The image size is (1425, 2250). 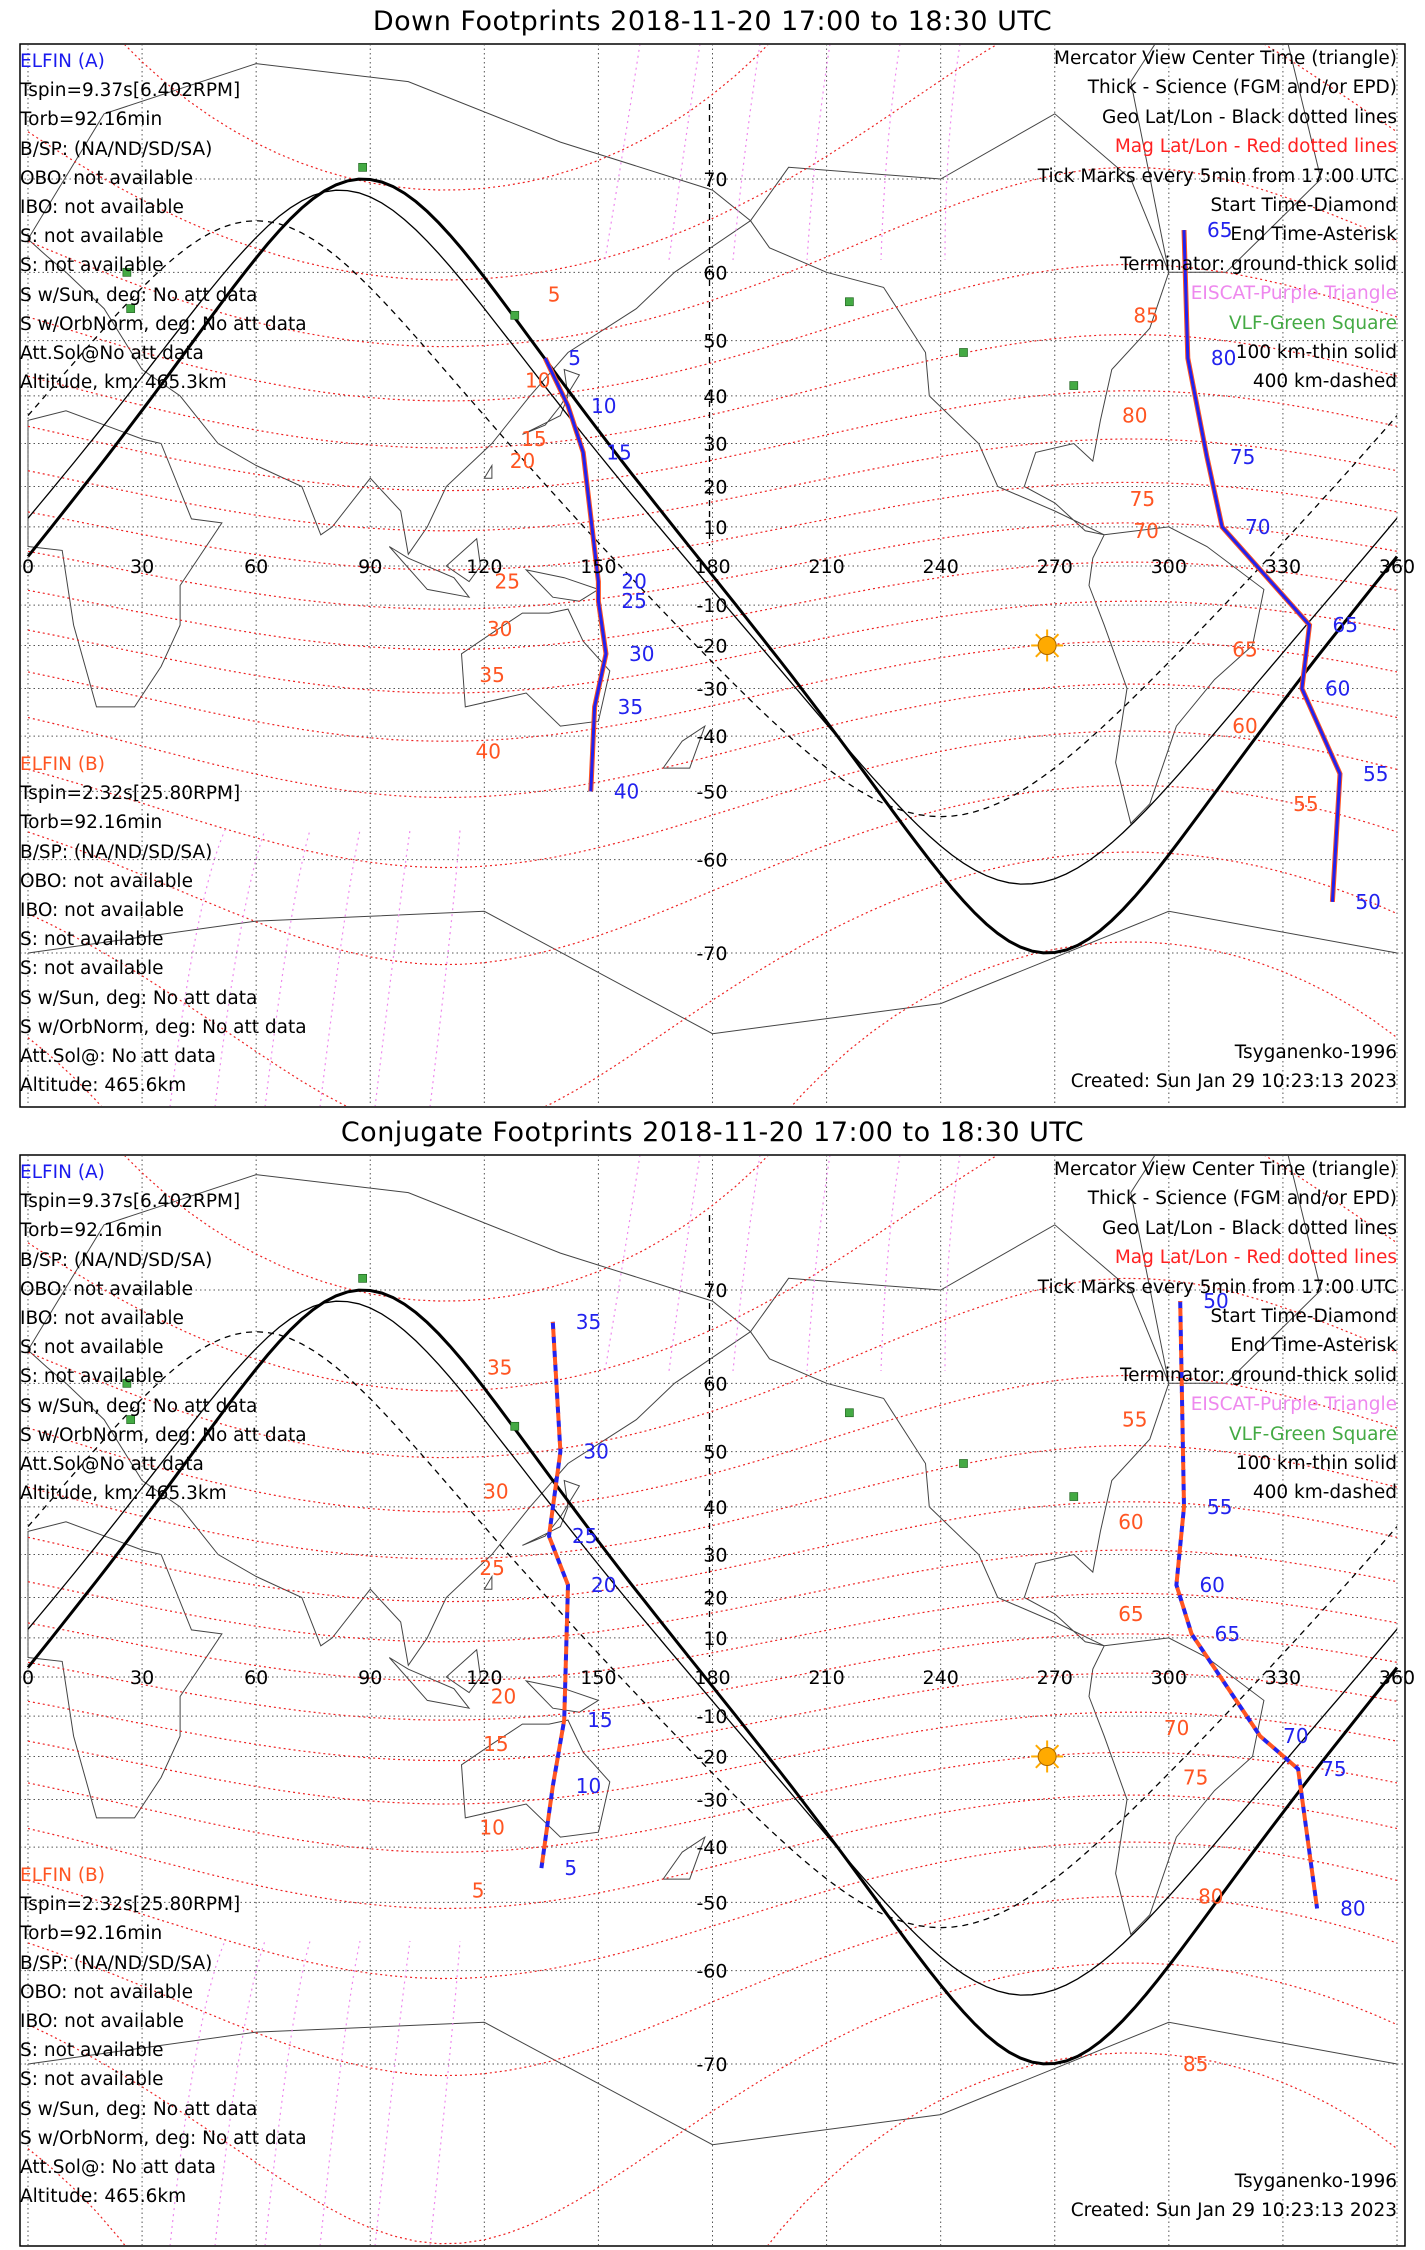 I want to click on elfin-b-info-line: Tspin=2.32s[25.80RPM], so click(x=130, y=1905).